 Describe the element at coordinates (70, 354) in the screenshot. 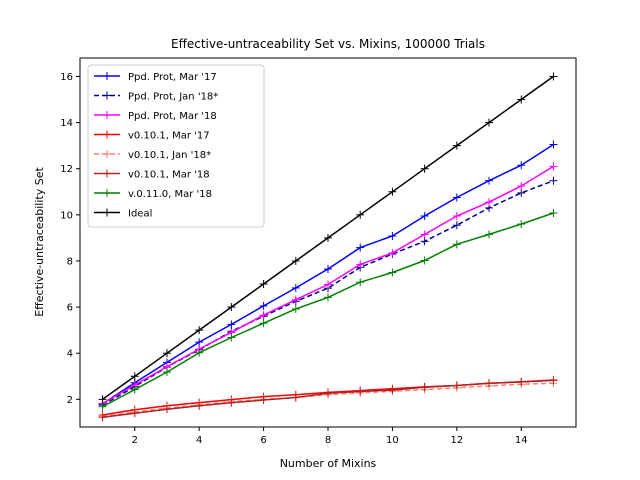

I see `y-tick-label: 4` at that location.